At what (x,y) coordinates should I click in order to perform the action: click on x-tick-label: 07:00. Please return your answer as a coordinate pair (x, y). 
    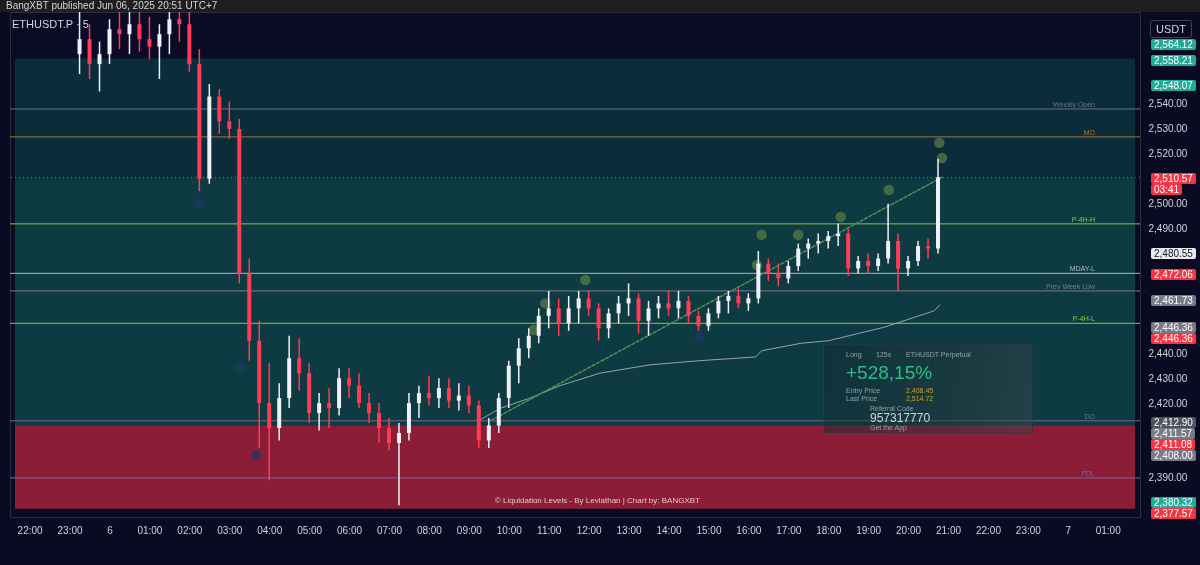
    Looking at the image, I should click on (389, 530).